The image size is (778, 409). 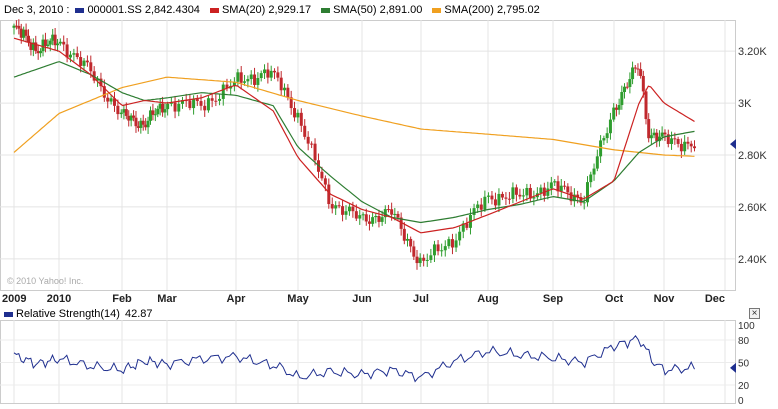 What do you see at coordinates (752, 52) in the screenshot?
I see `y-tick-label: 3.20K` at bounding box center [752, 52].